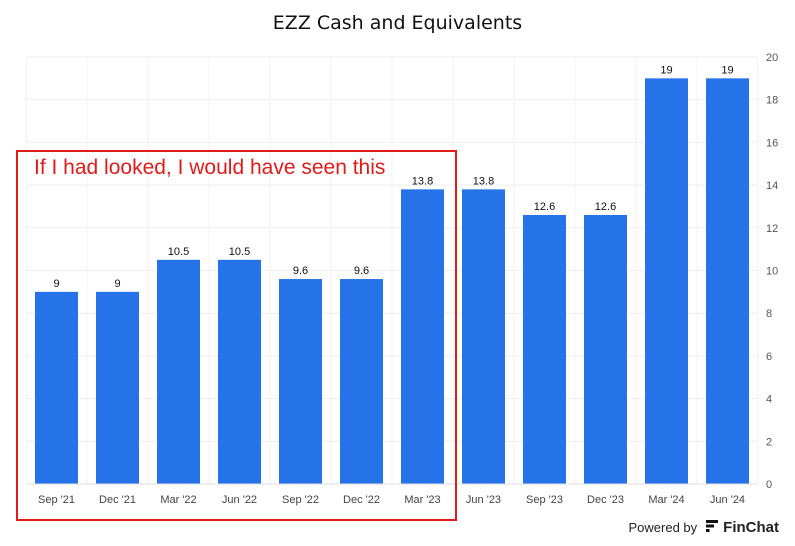  I want to click on y-tick-label: 4, so click(769, 400).